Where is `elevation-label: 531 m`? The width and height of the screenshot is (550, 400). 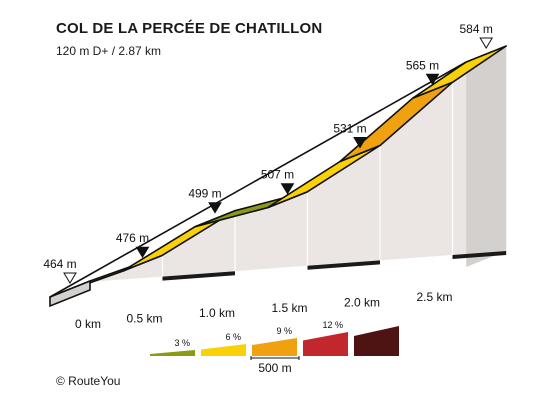 elevation-label: 531 m is located at coordinates (349, 129).